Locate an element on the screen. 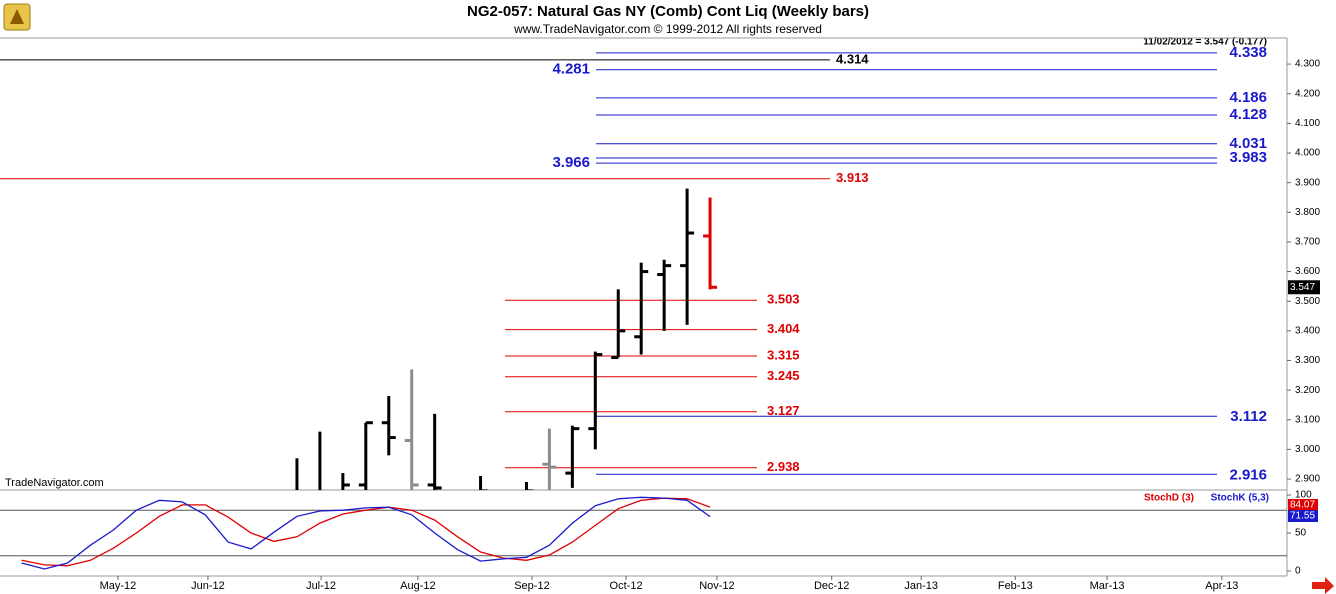  value-box-label: 71.55 is located at coordinates (1302, 516).